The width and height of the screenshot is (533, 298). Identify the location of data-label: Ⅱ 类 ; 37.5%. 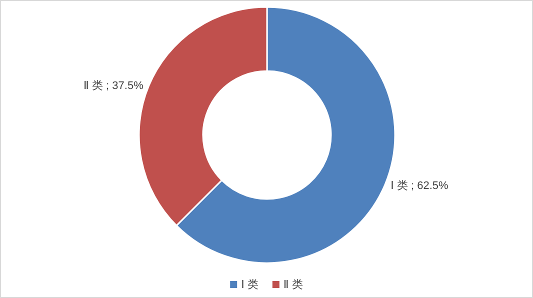
(114, 85).